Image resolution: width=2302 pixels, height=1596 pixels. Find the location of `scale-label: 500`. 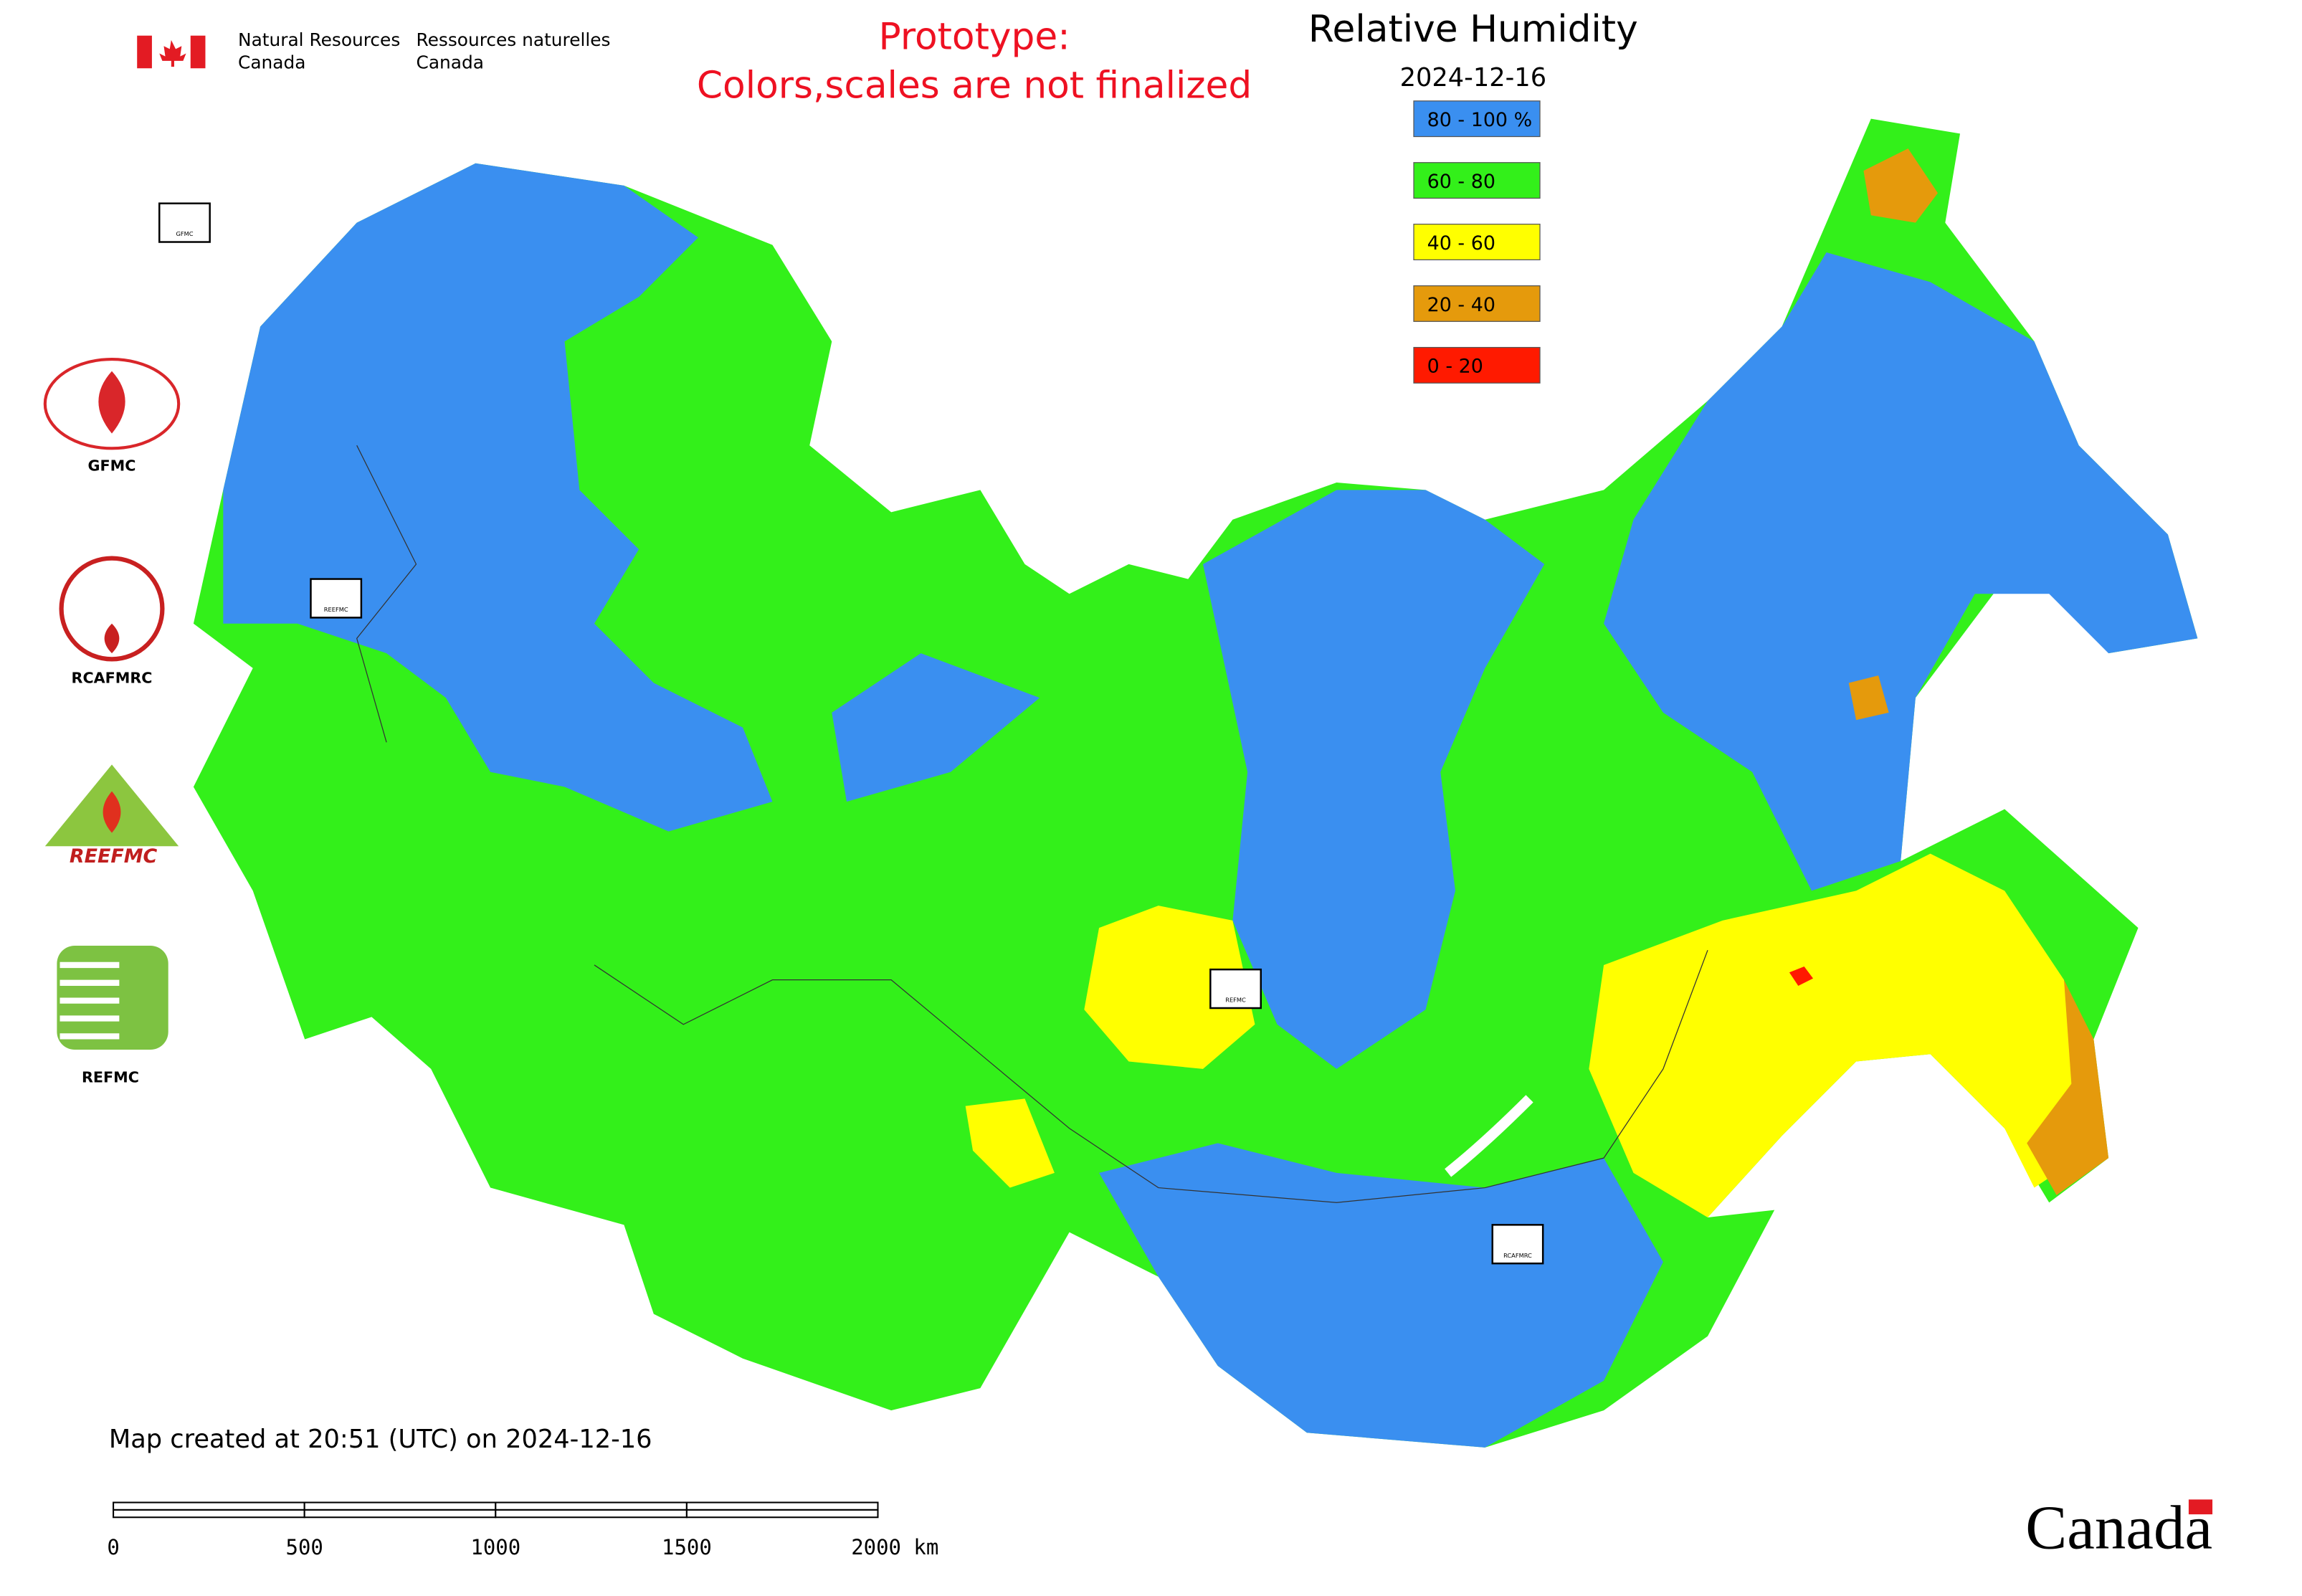

scale-label: 500 is located at coordinates (304, 1547).